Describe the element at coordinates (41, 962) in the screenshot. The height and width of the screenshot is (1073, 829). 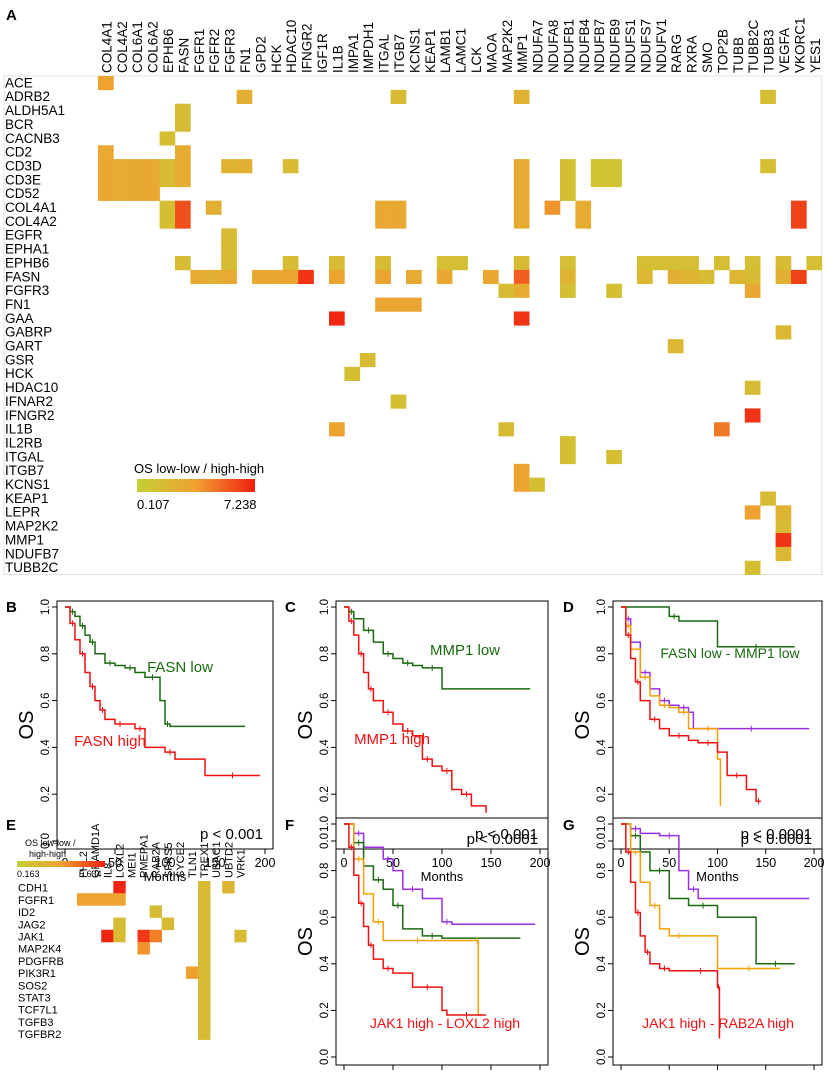
I see `row-label: PDGFRB` at that location.